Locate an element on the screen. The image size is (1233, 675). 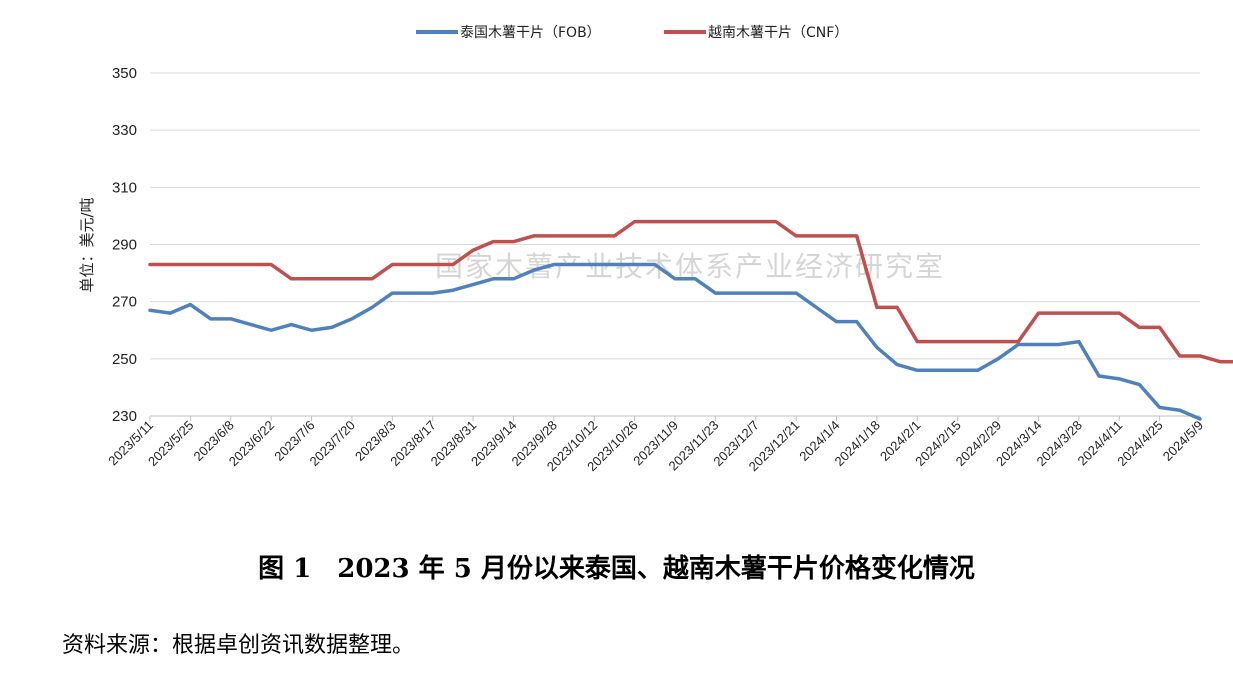
y-tick-label: 290 is located at coordinates (124, 245).